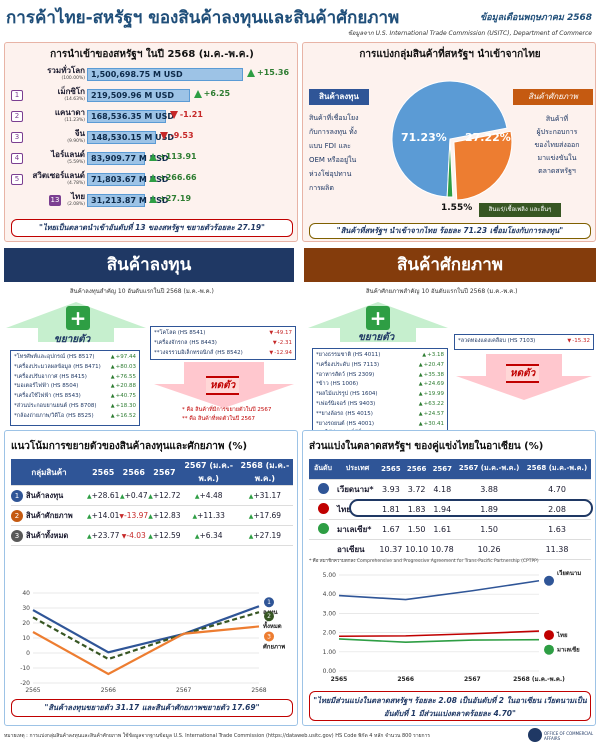 This screenshot has width=600, height=750. What do you see at coordinates (267, 495) in the screenshot?
I see `value-text: +31.17` at bounding box center [267, 495].